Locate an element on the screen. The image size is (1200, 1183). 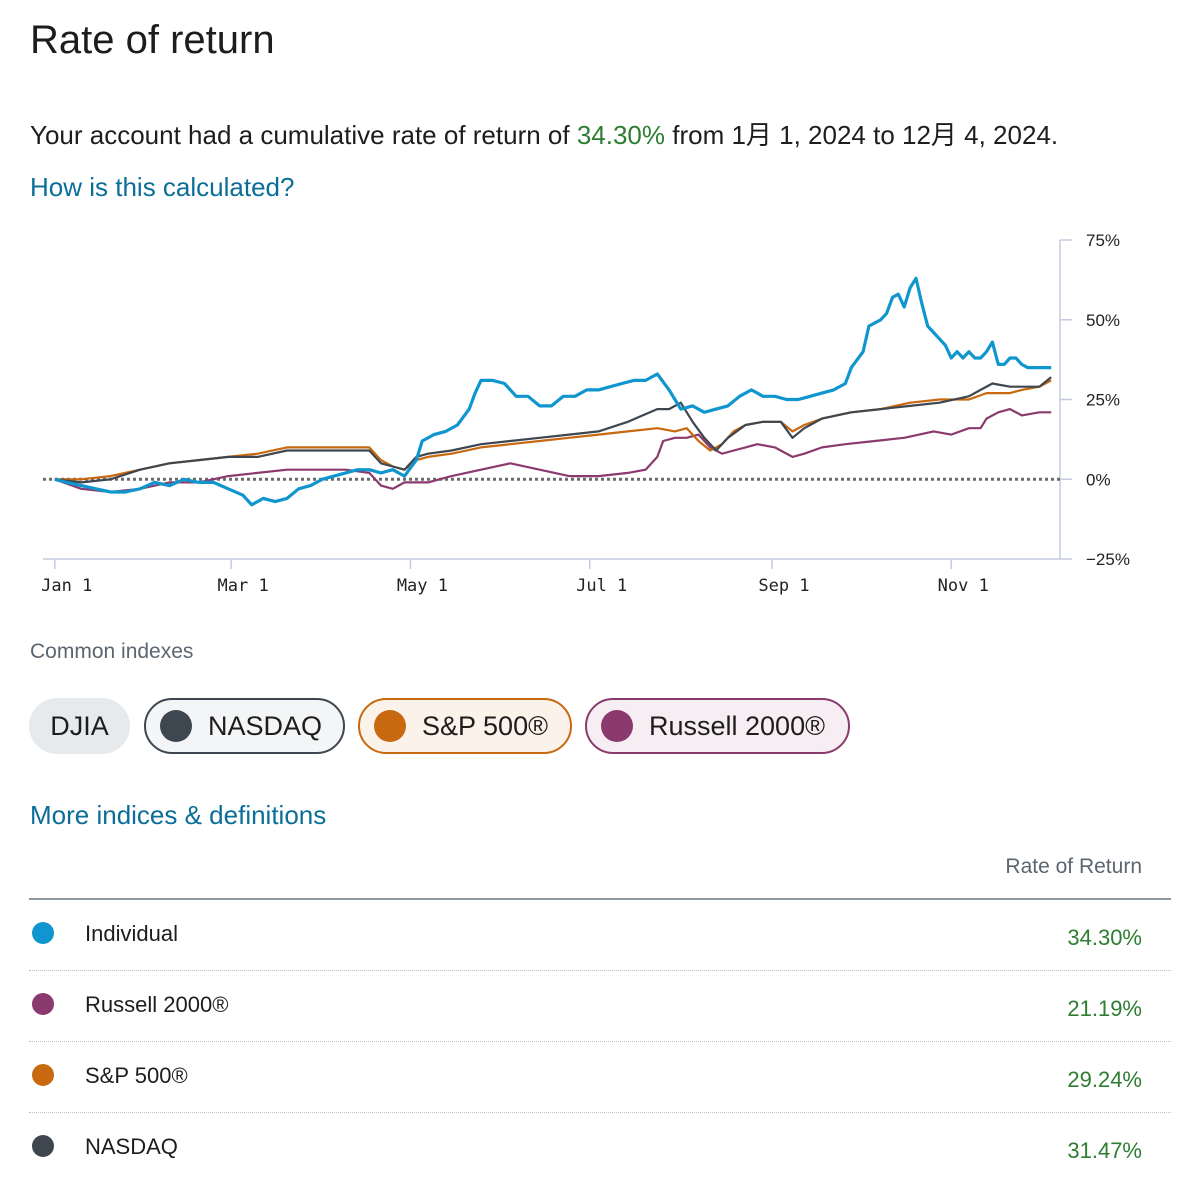
djia-toggle-label: DJIA is located at coordinates (79, 725).